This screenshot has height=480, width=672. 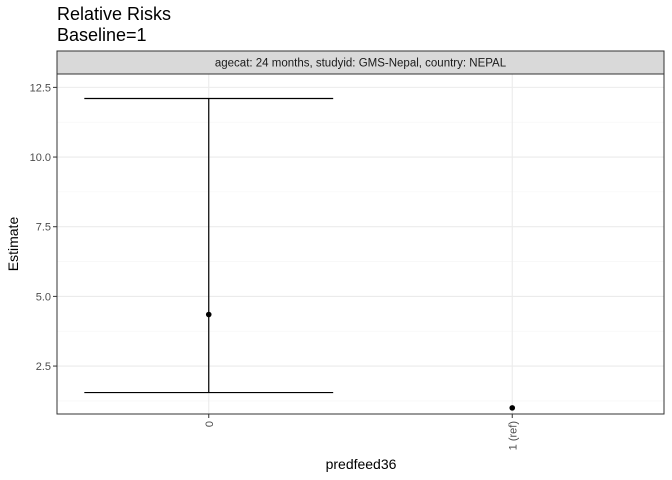 What do you see at coordinates (114, 14) in the screenshot?
I see `chart-title: Relative Risks` at bounding box center [114, 14].